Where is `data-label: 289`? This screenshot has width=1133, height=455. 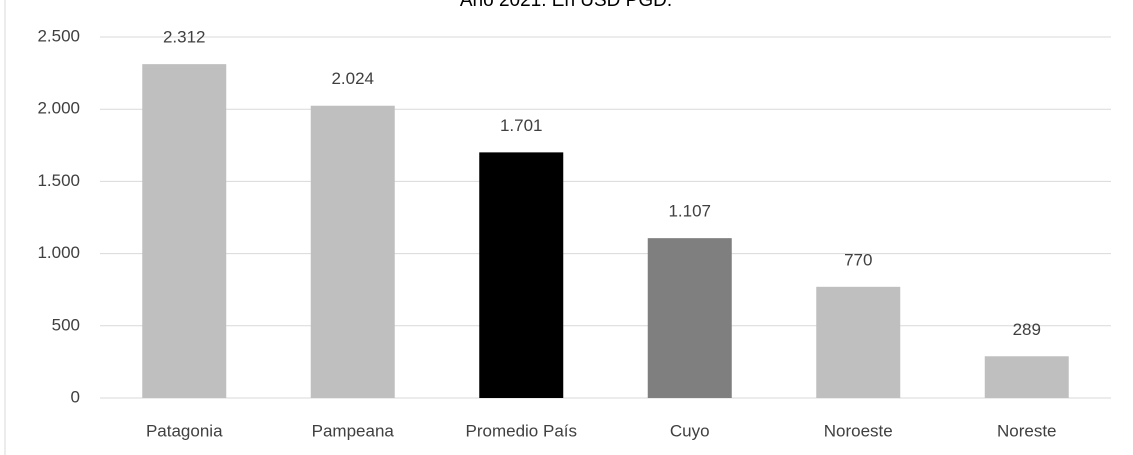
data-label: 289 is located at coordinates (1027, 329).